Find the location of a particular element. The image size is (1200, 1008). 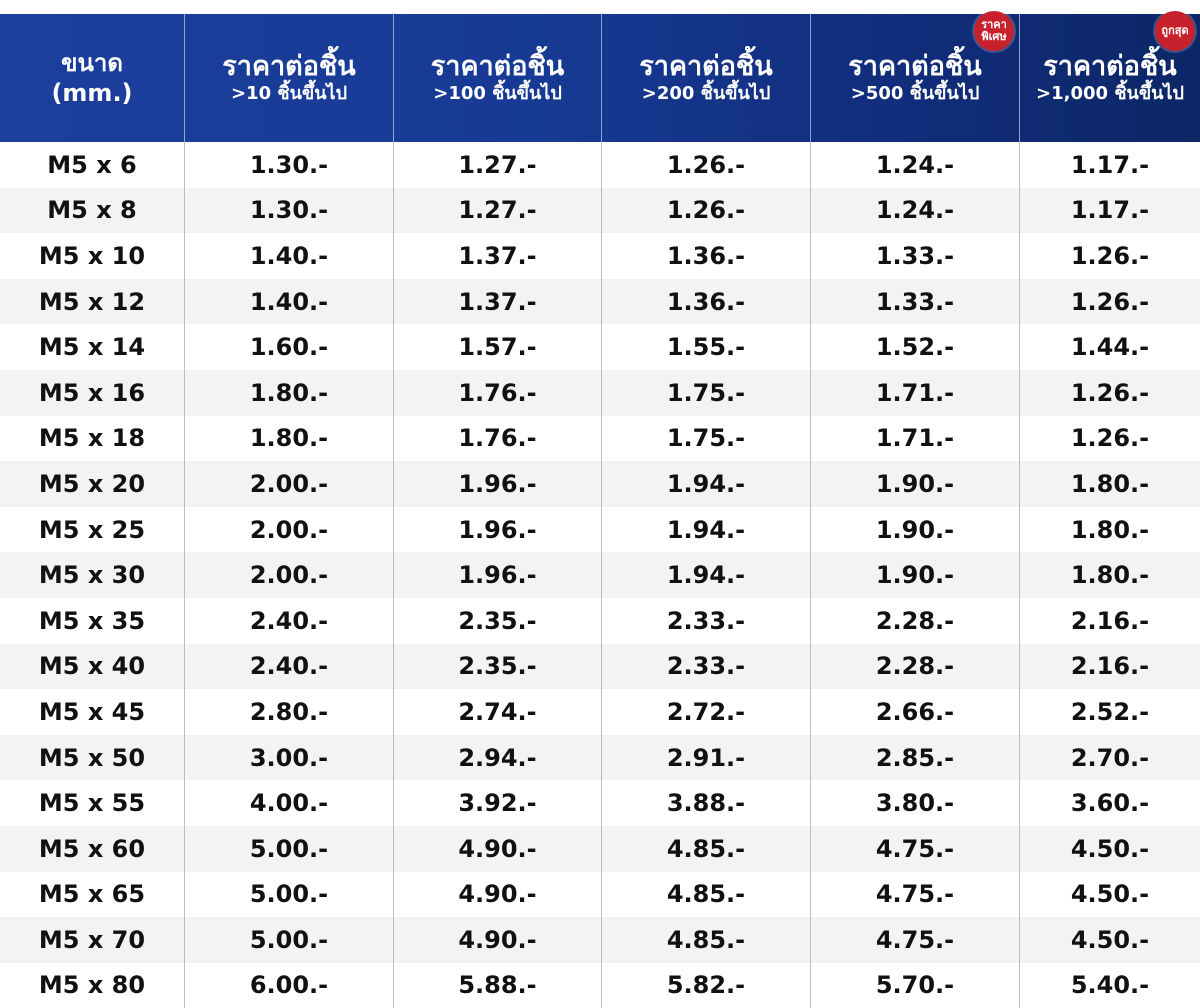

table-row: M5 x 25 2.00.- 1.96.- 1.94.- 1.90.- 1.80.- is located at coordinates (600, 529).